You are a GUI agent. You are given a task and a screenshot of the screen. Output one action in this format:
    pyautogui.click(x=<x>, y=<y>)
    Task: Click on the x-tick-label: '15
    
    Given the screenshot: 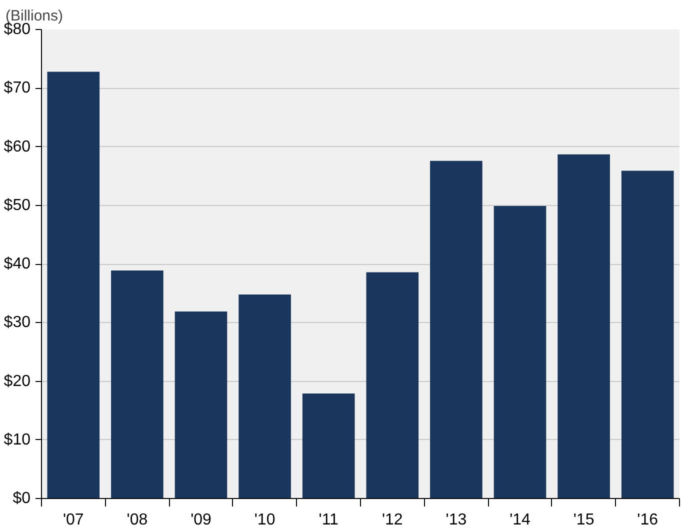 What is the action you would take?
    pyautogui.click(x=583, y=520)
    